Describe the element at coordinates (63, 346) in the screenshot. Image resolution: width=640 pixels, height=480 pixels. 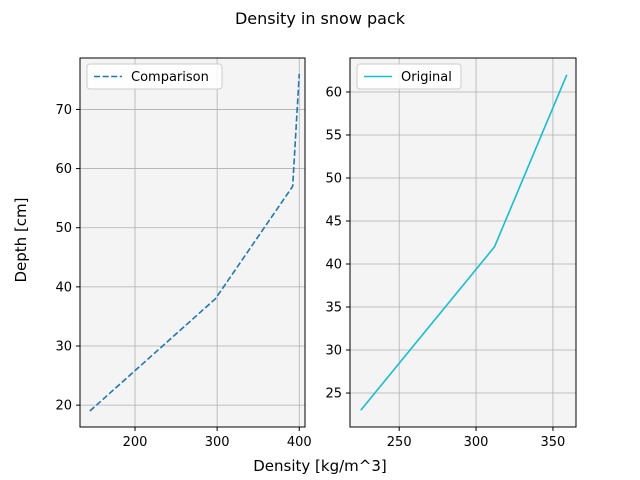
I see `left-y-tick-label: 30` at that location.